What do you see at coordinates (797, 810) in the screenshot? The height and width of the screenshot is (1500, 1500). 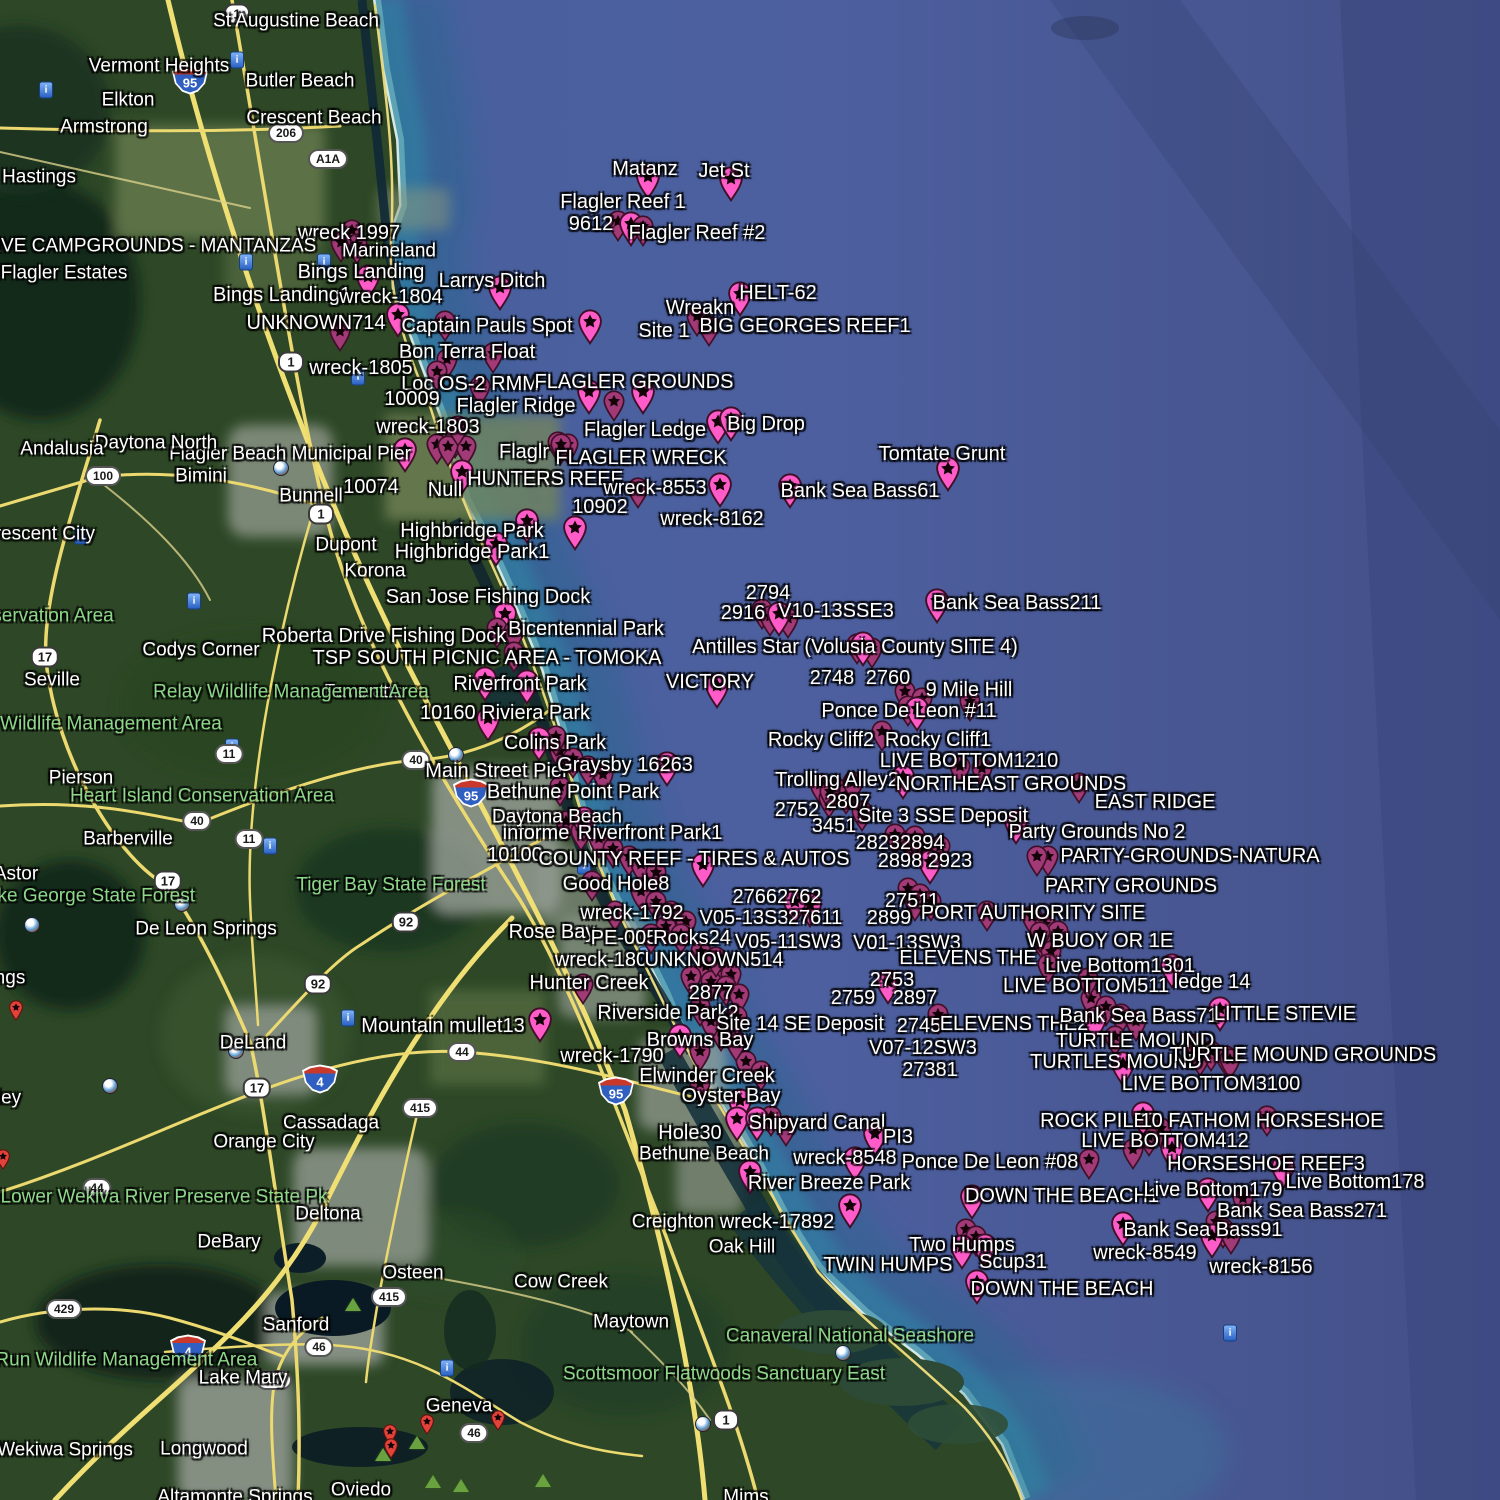 I see `spot-label: 2752` at bounding box center [797, 810].